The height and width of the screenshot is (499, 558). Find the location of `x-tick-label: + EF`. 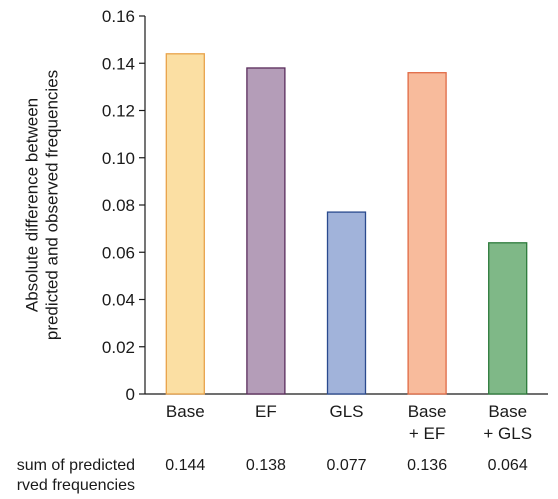

x-tick-label: + EF is located at coordinates (427, 433).